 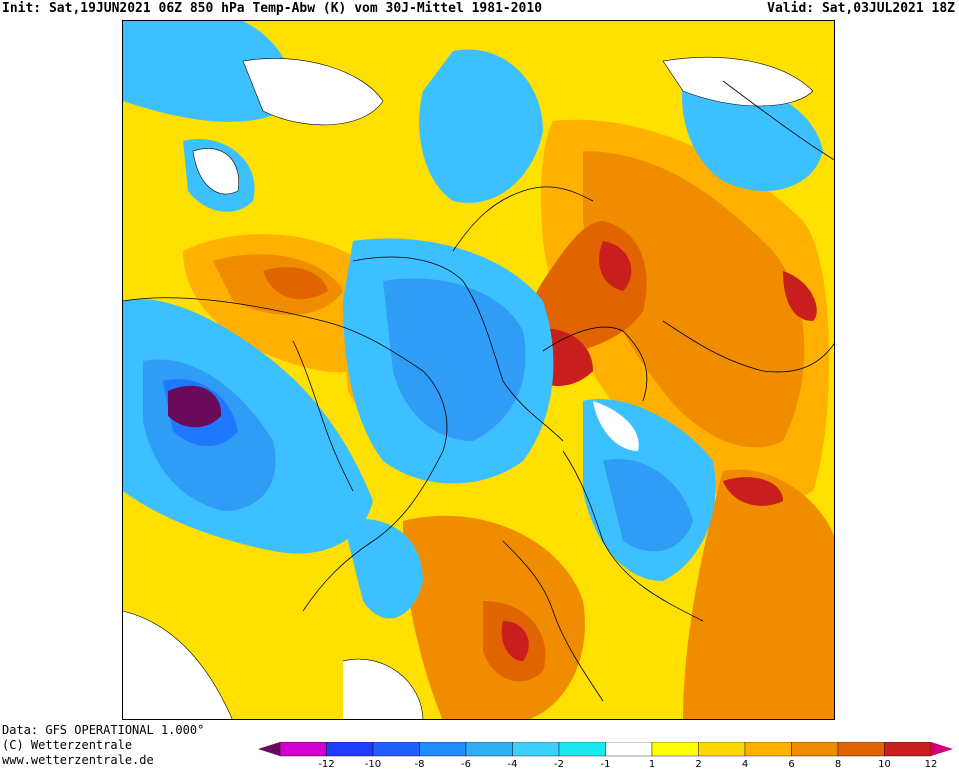 What do you see at coordinates (78, 760) in the screenshot?
I see `website: www.wetterzentrale.de` at bounding box center [78, 760].